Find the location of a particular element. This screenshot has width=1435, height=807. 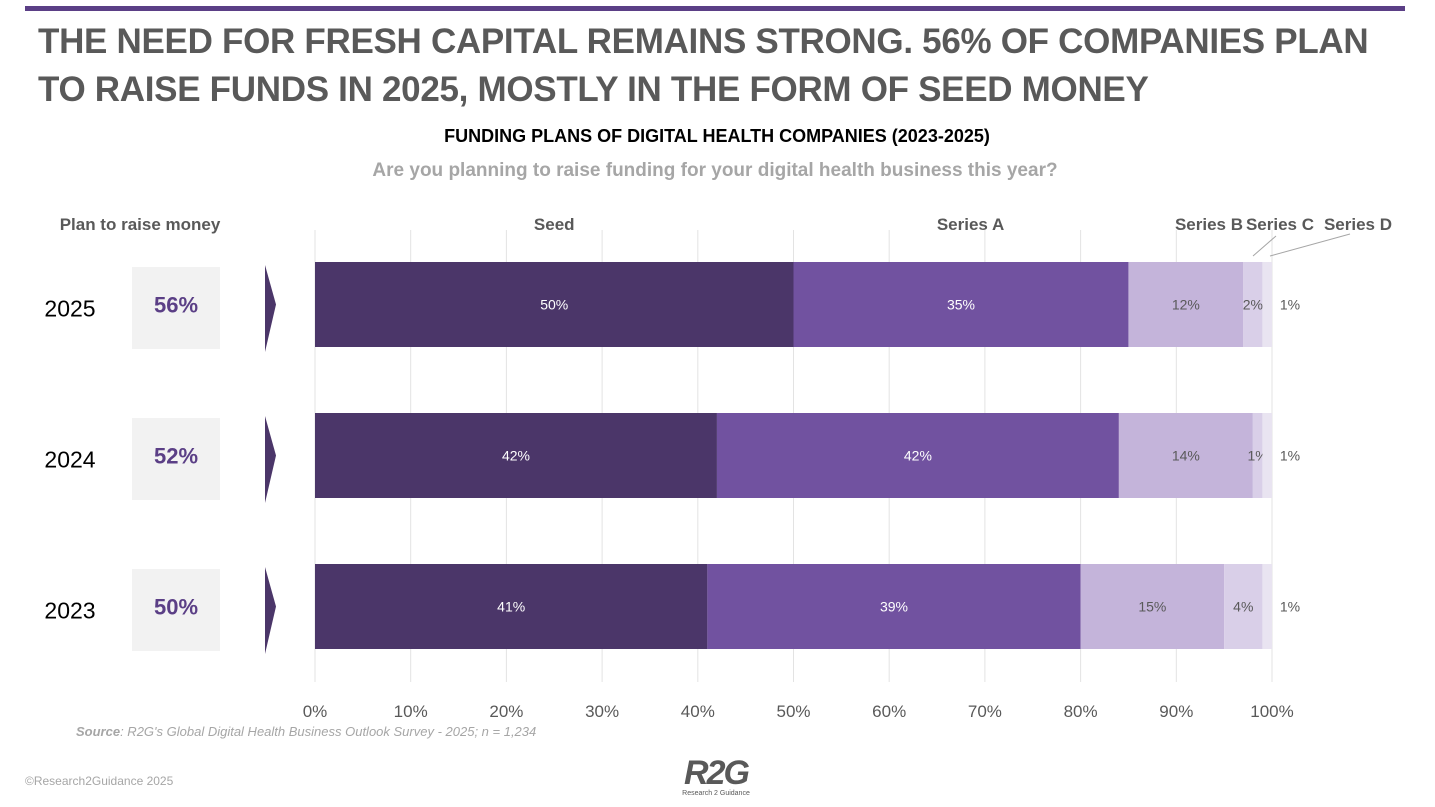

data-label: 35% is located at coordinates (961, 305).